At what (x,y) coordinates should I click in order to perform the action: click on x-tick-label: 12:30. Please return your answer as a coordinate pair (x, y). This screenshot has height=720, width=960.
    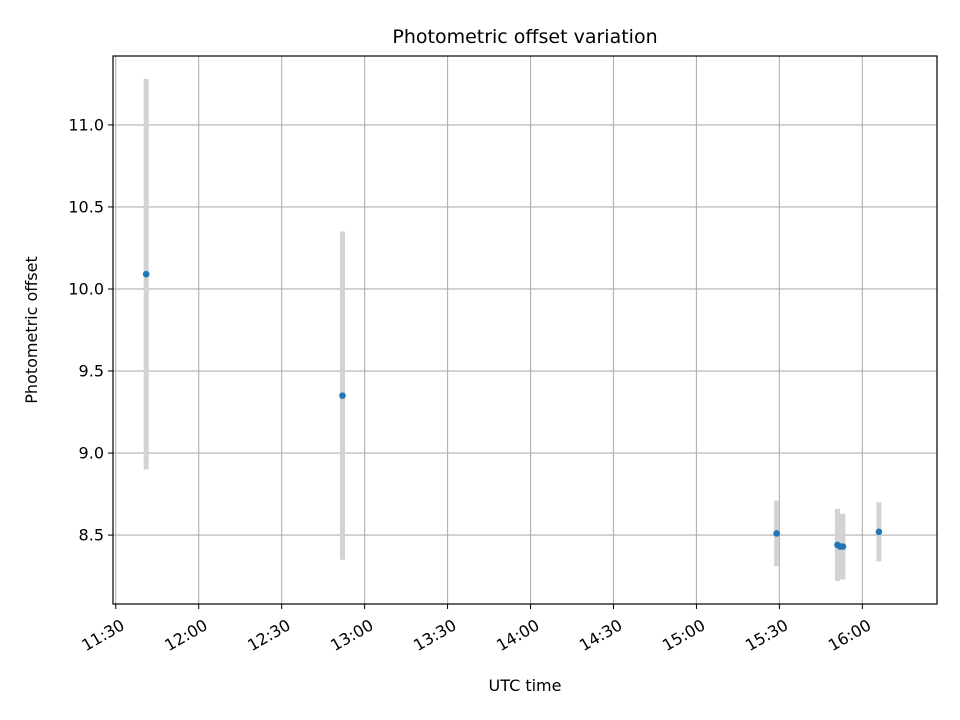
    Looking at the image, I should click on (268, 635).